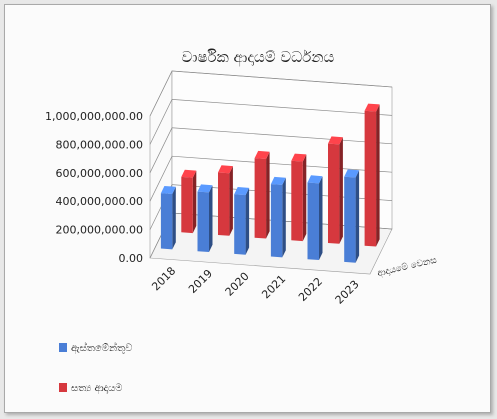 This screenshot has width=497, height=419. Describe the element at coordinates (407, 266) in the screenshot. I see `depth-axis-label: ආදායමේ වෙනස` at that location.